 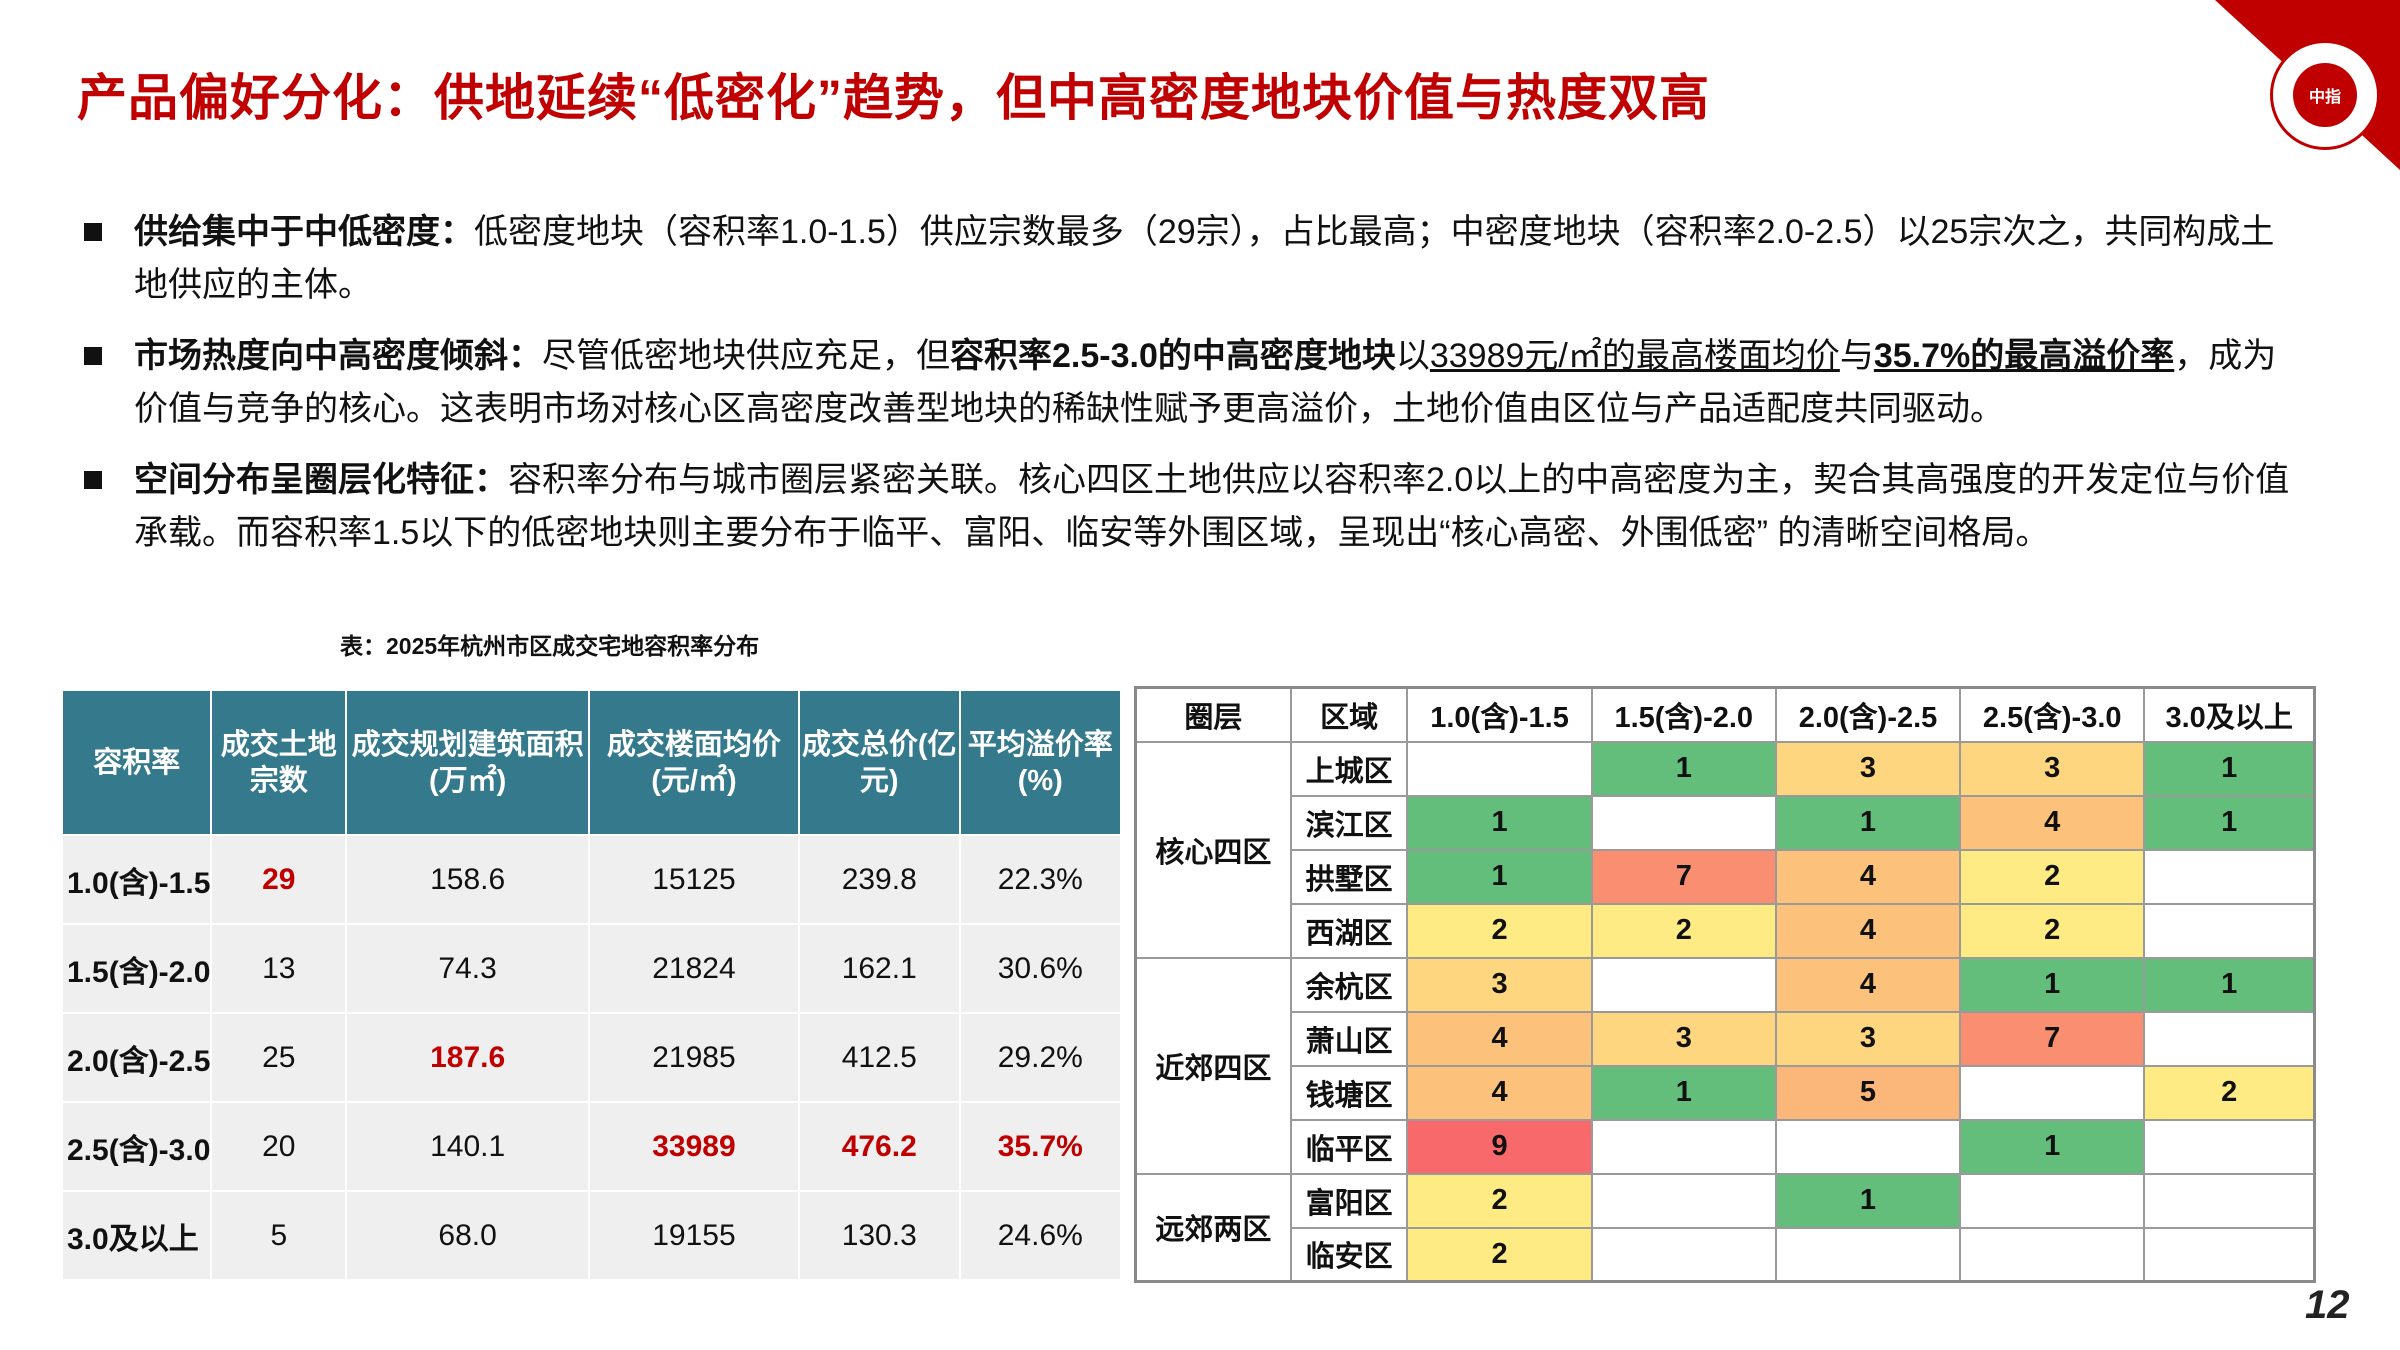 I want to click on bullet-emphasis: 容积率2.5-3.0的中高密度地块, so click(x=1173, y=356).